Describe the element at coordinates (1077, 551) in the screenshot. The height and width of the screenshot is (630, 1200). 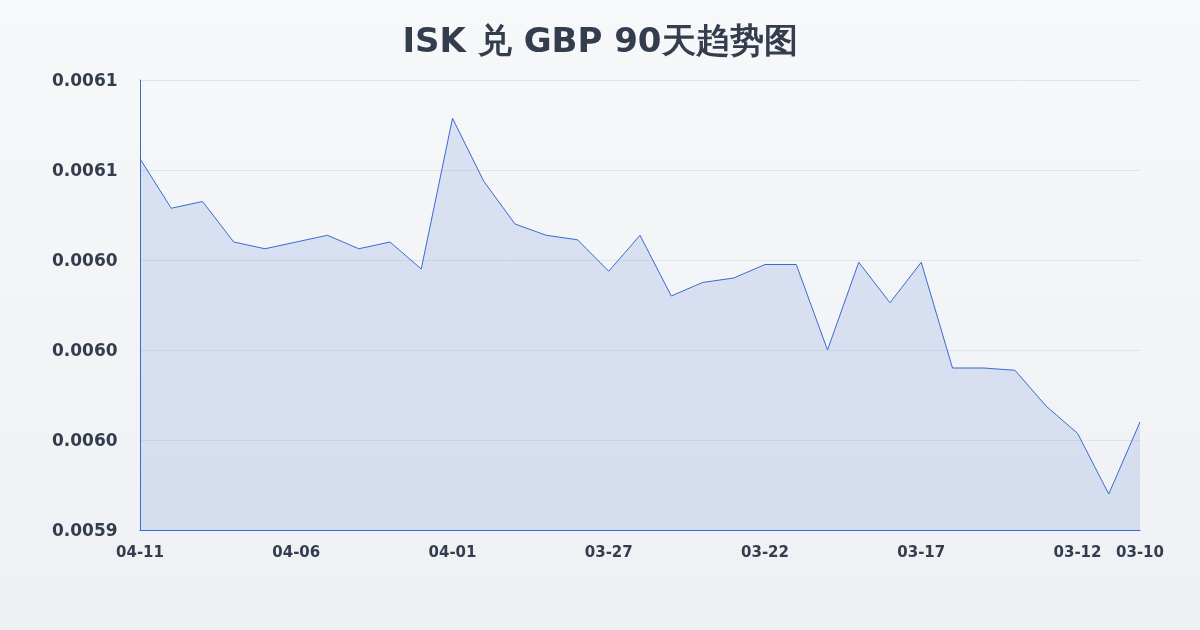
I see `x-tick-label: 03-12` at that location.